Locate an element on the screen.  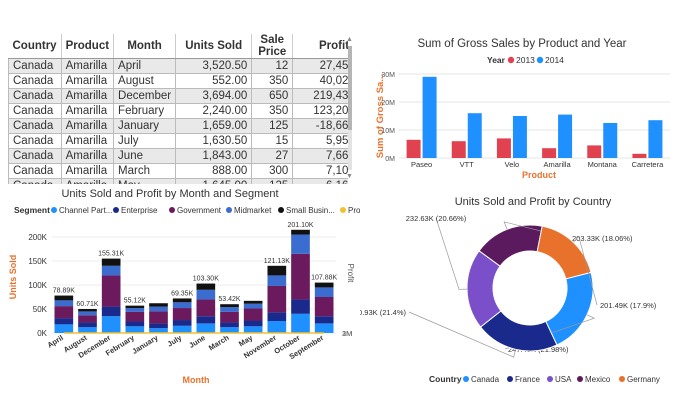
sales-bar-2014-vtt is located at coordinates (474, 135).